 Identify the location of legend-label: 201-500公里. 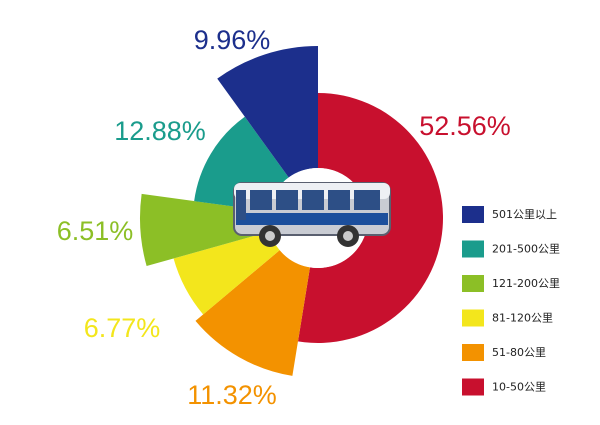
(526, 249).